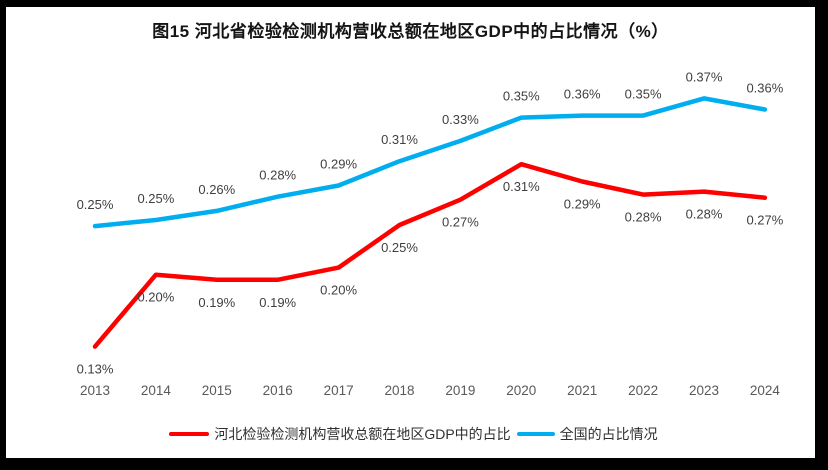 This screenshot has width=828, height=470. What do you see at coordinates (338, 164) in the screenshot?
I see `national-data-label: 0.29%` at bounding box center [338, 164].